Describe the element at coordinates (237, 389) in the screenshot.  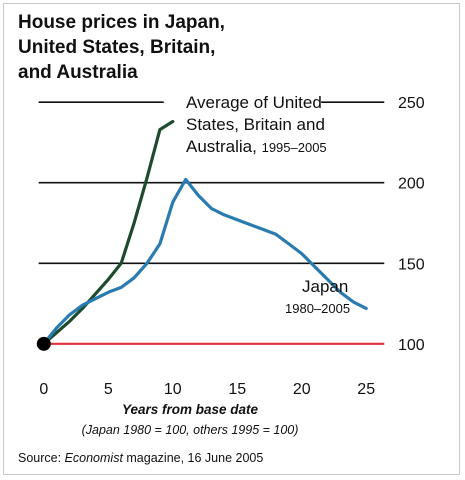
I see `x-tick-label: 15` at that location.